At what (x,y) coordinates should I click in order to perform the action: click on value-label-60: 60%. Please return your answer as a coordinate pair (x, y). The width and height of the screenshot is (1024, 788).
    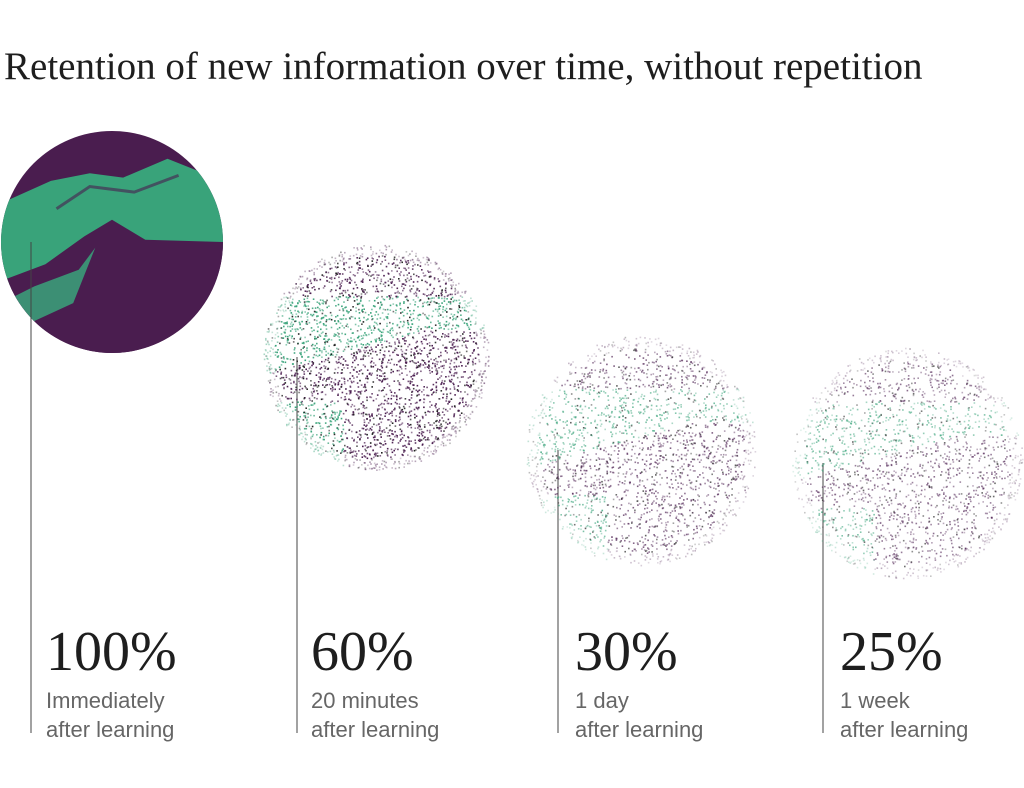
    Looking at the image, I should click on (362, 652).